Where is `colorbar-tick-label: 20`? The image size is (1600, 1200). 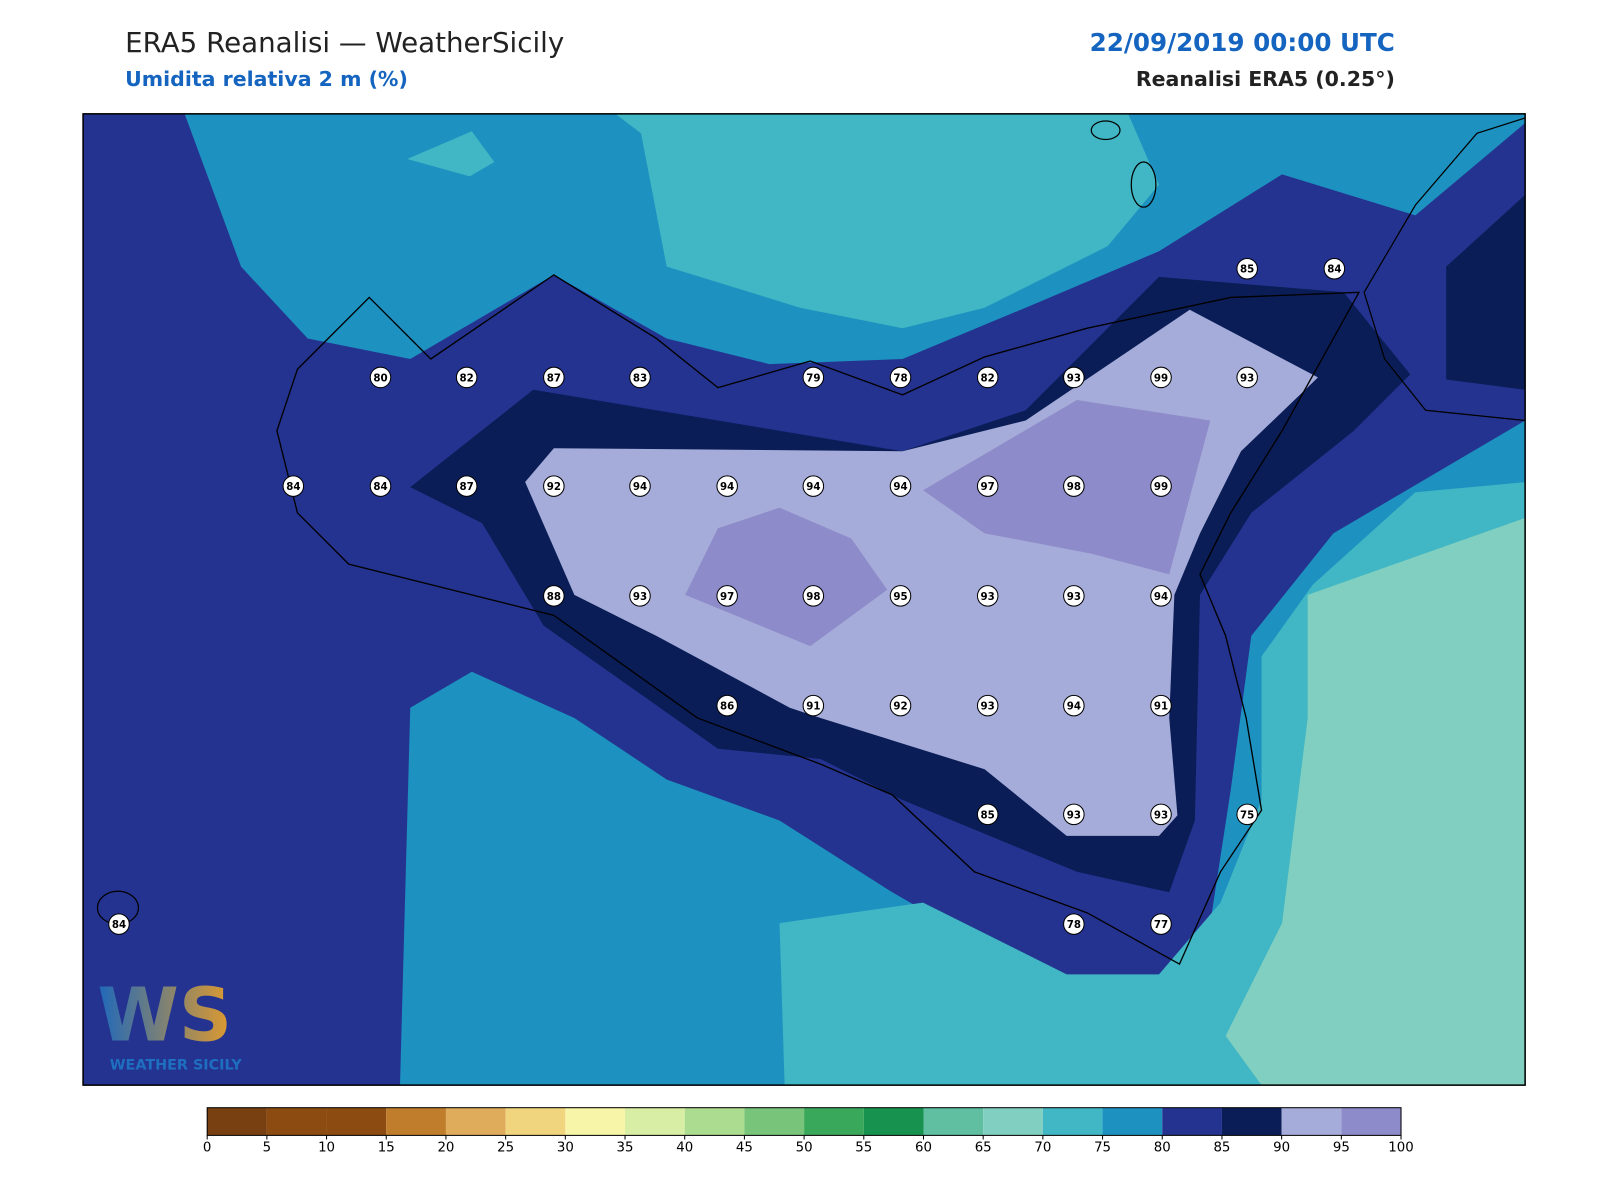 colorbar-tick-label: 20 is located at coordinates (445, 1148).